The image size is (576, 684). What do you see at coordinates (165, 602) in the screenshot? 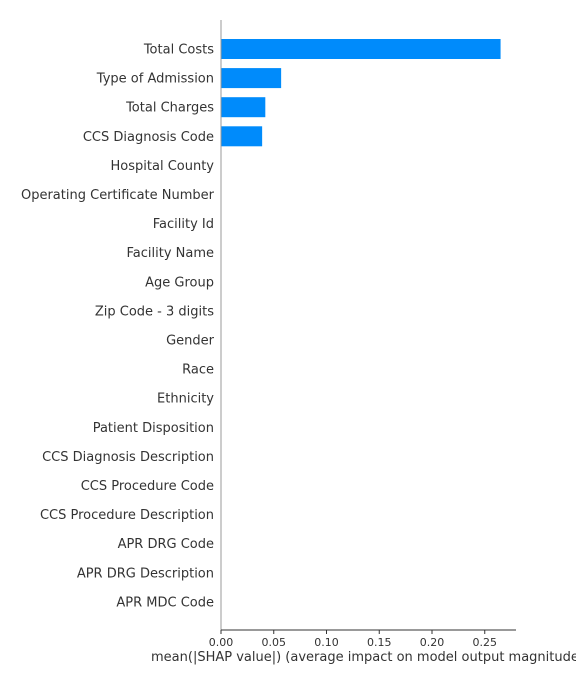
I see `category-label: APR MDC Code` at bounding box center [165, 602].